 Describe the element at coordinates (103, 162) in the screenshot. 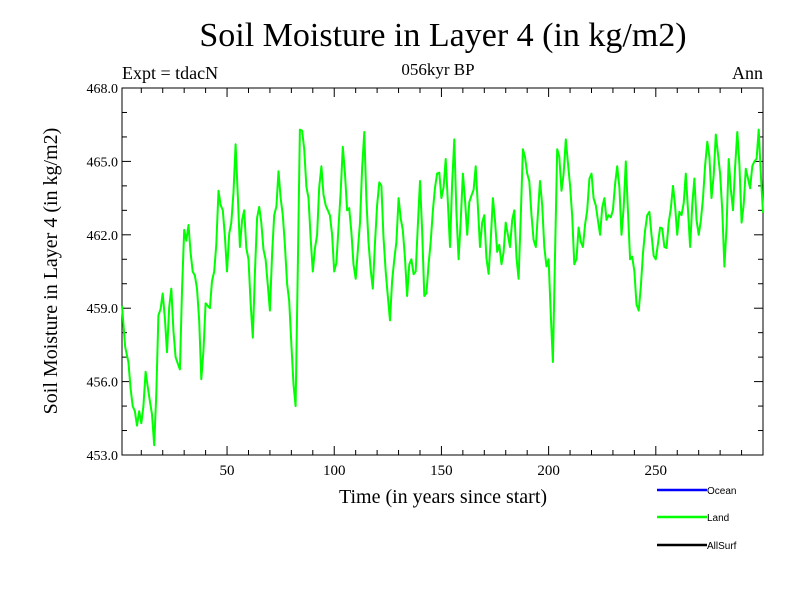

I see `y-tick-label: 465.0` at that location.